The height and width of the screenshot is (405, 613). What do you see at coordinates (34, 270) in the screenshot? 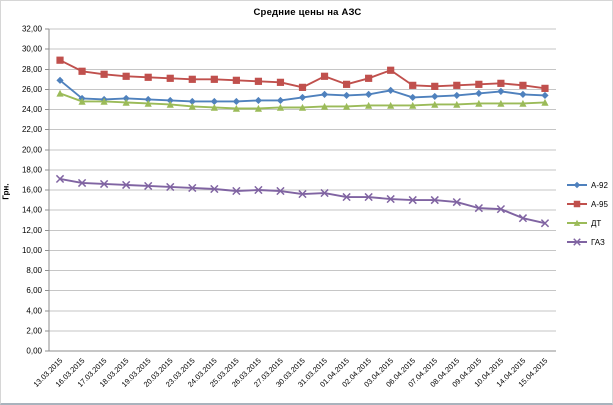
I see `y-tick-label: 8,00` at bounding box center [34, 270].